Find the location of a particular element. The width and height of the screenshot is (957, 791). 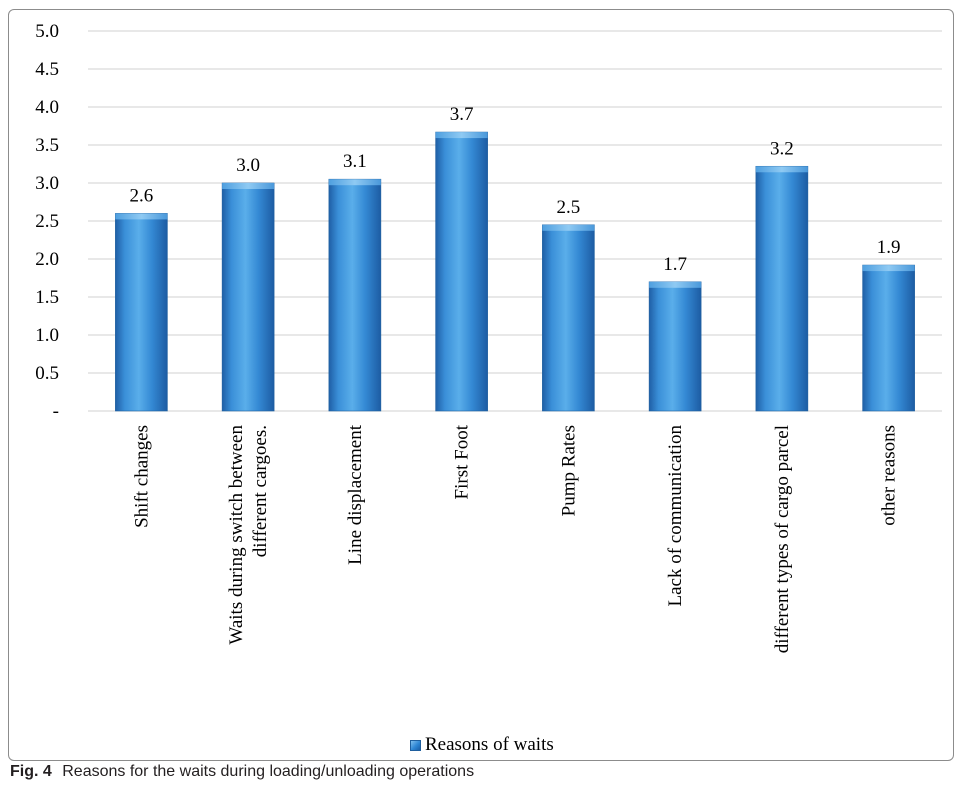

x-tick-label: Lack of communication is located at coordinates (675, 516).